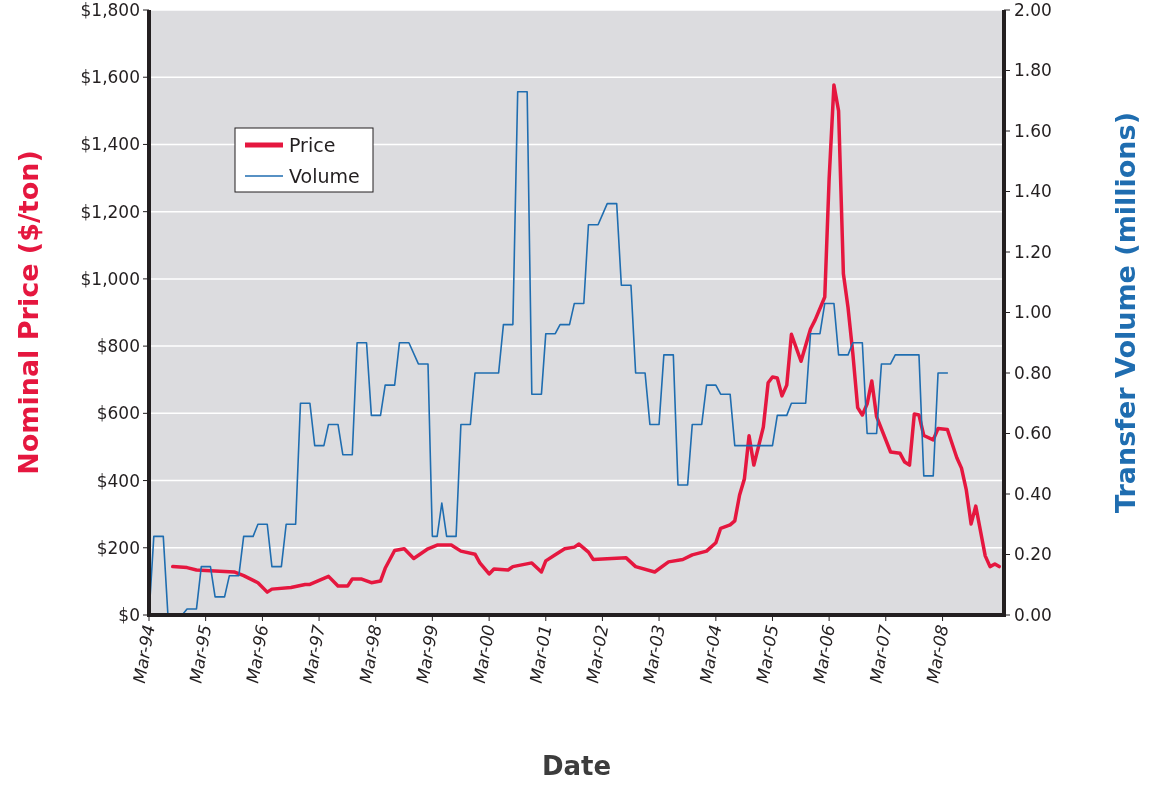 The width and height of the screenshot is (1149, 790). I want to click on x-tick-label: Mar-95, so click(200, 654).